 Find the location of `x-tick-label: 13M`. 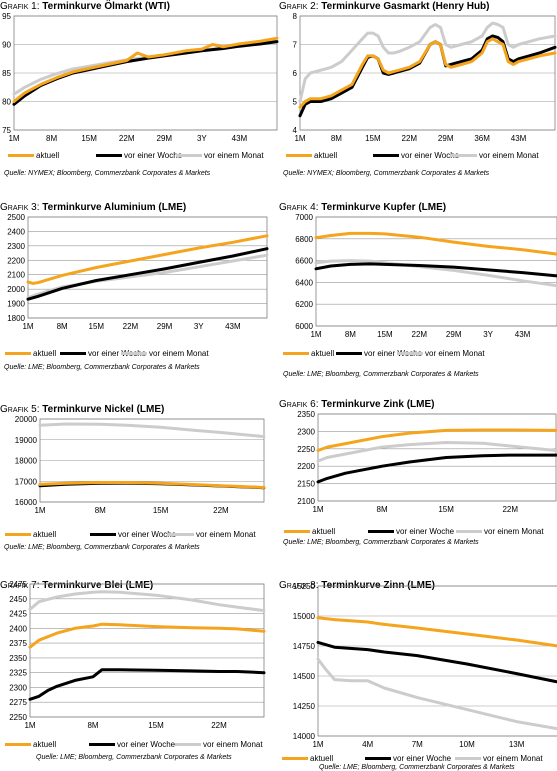

x-tick-label: 13M is located at coordinates (517, 744).